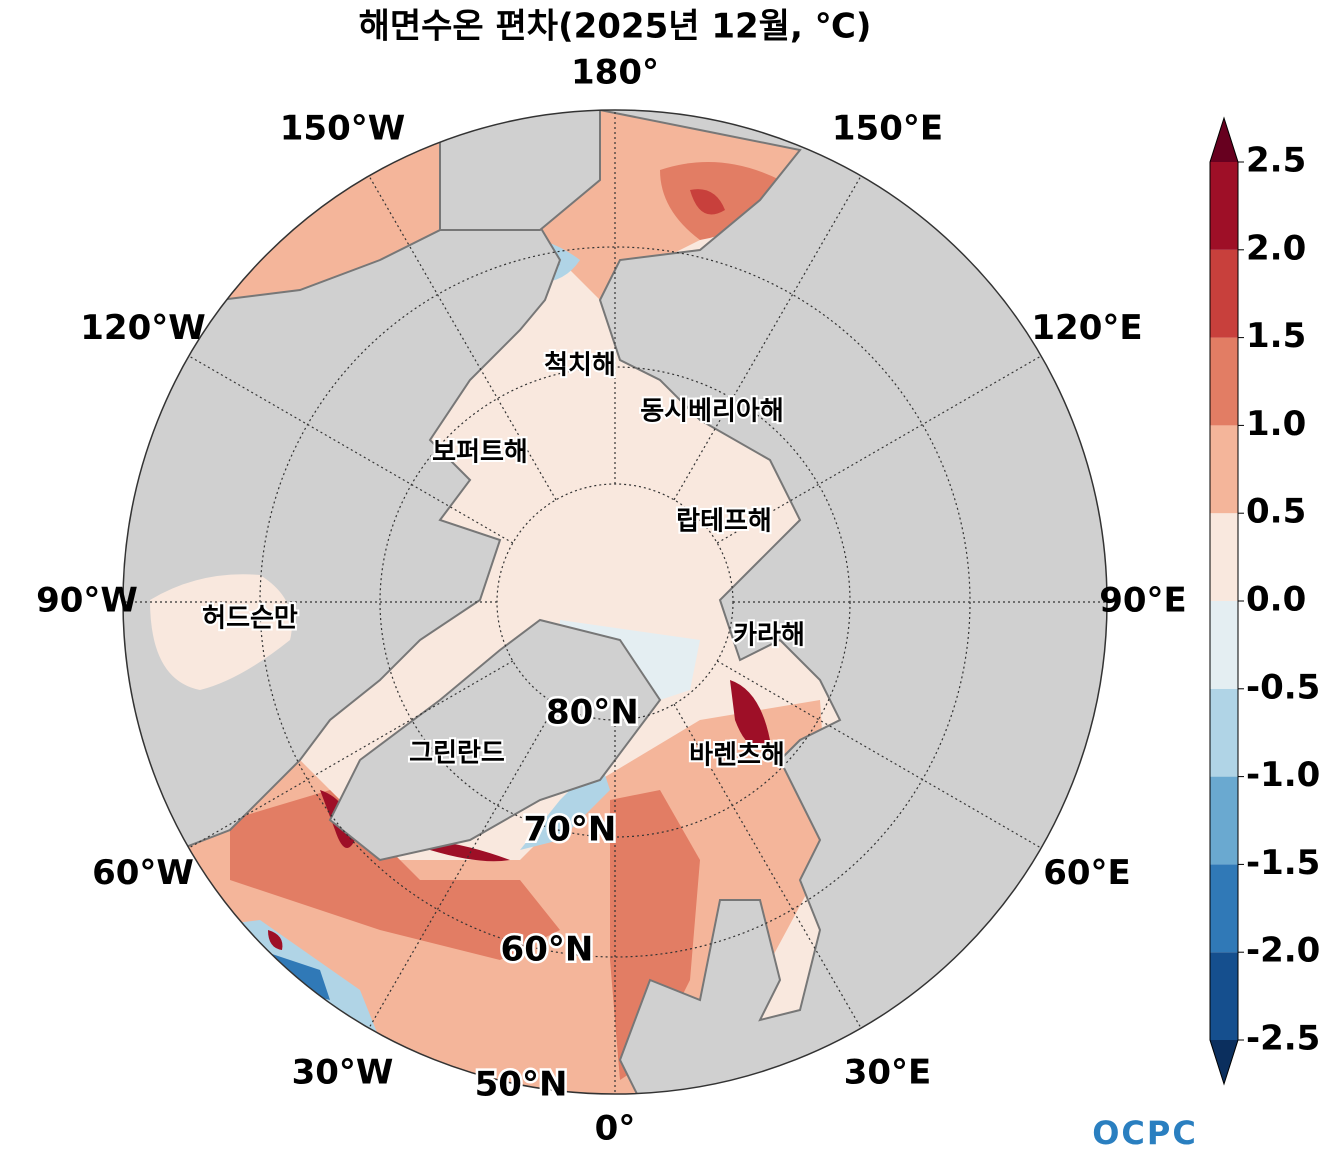 The height and width of the screenshot is (1161, 1325). I want to click on parallel, so click(615, 602).